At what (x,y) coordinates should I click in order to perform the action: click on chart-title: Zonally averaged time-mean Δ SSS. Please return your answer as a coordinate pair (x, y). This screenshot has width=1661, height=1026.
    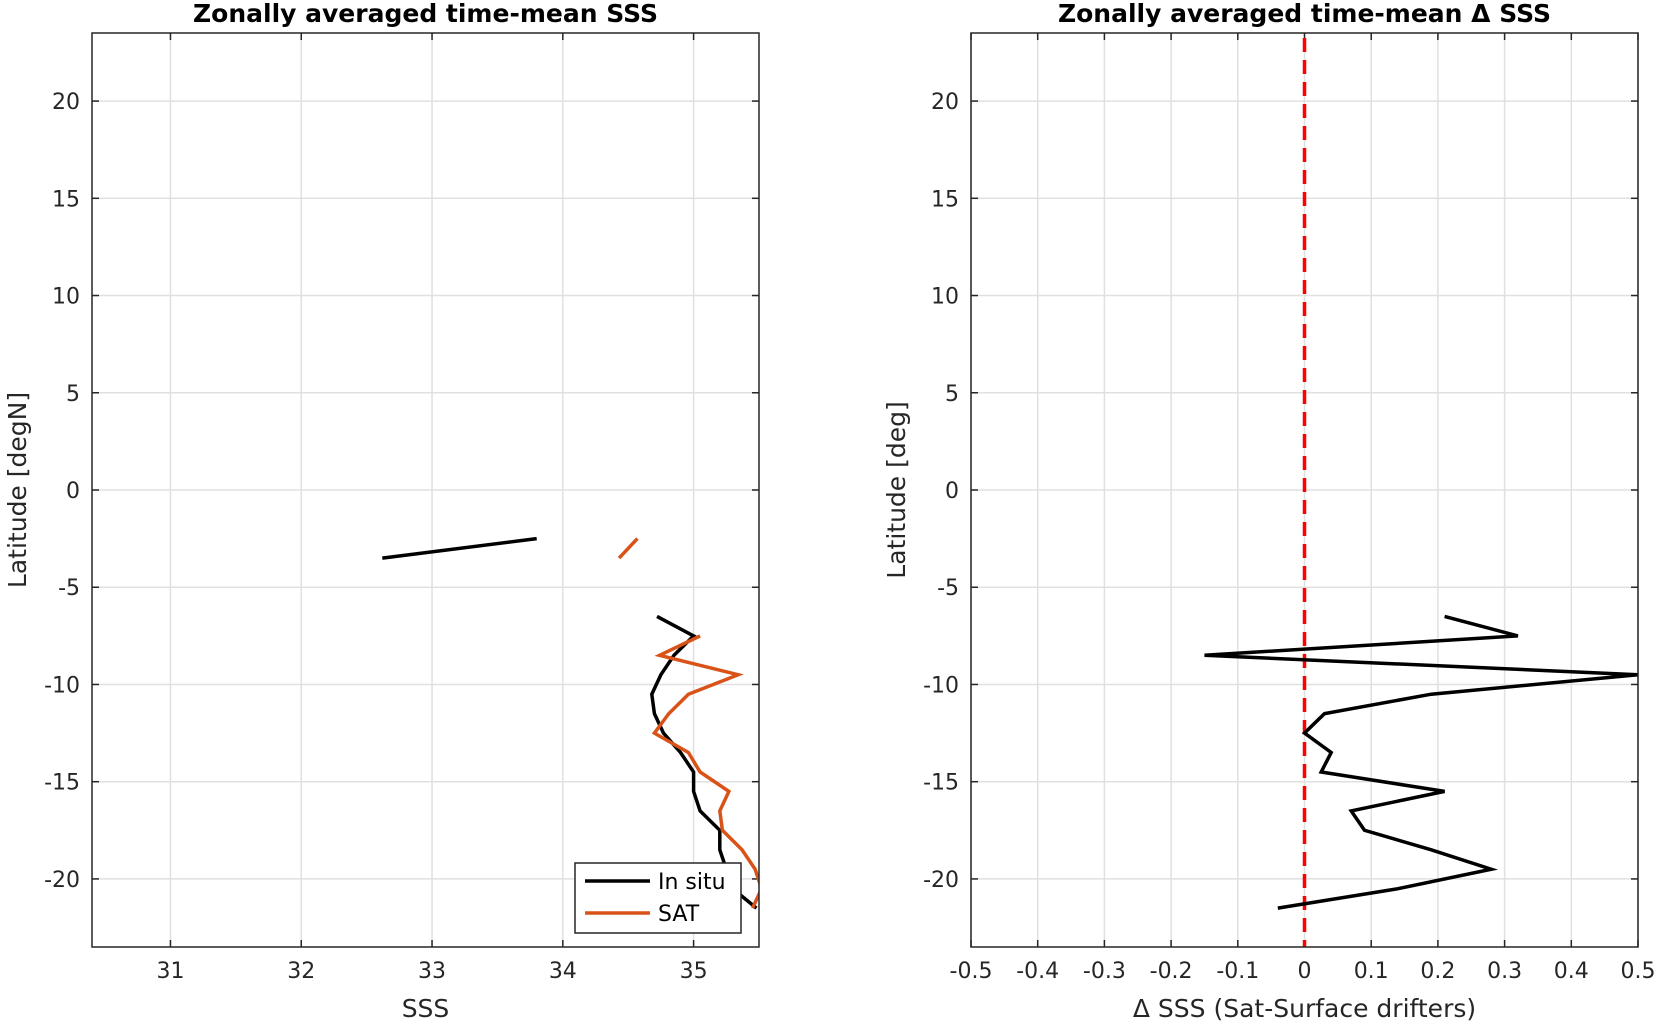
    Looking at the image, I should click on (1304, 14).